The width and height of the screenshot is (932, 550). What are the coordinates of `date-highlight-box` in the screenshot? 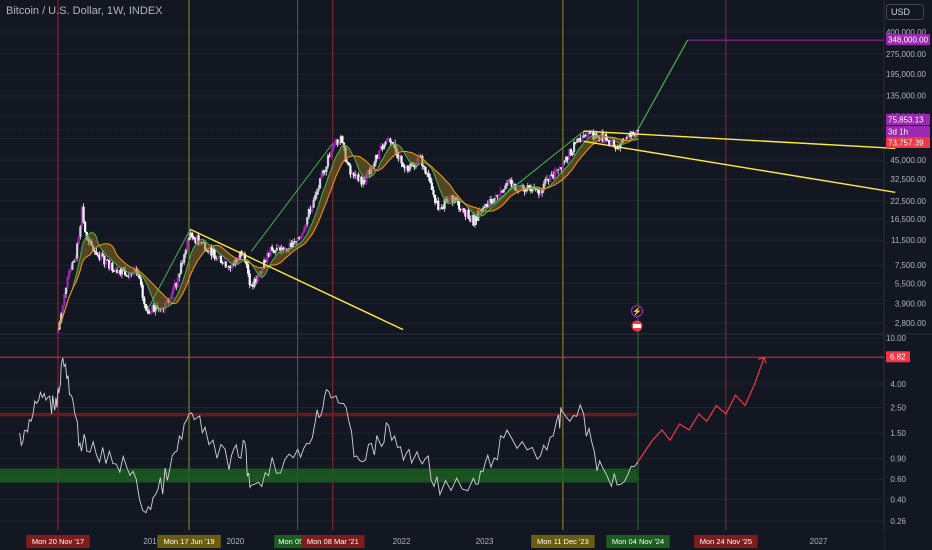 It's located at (726, 541).